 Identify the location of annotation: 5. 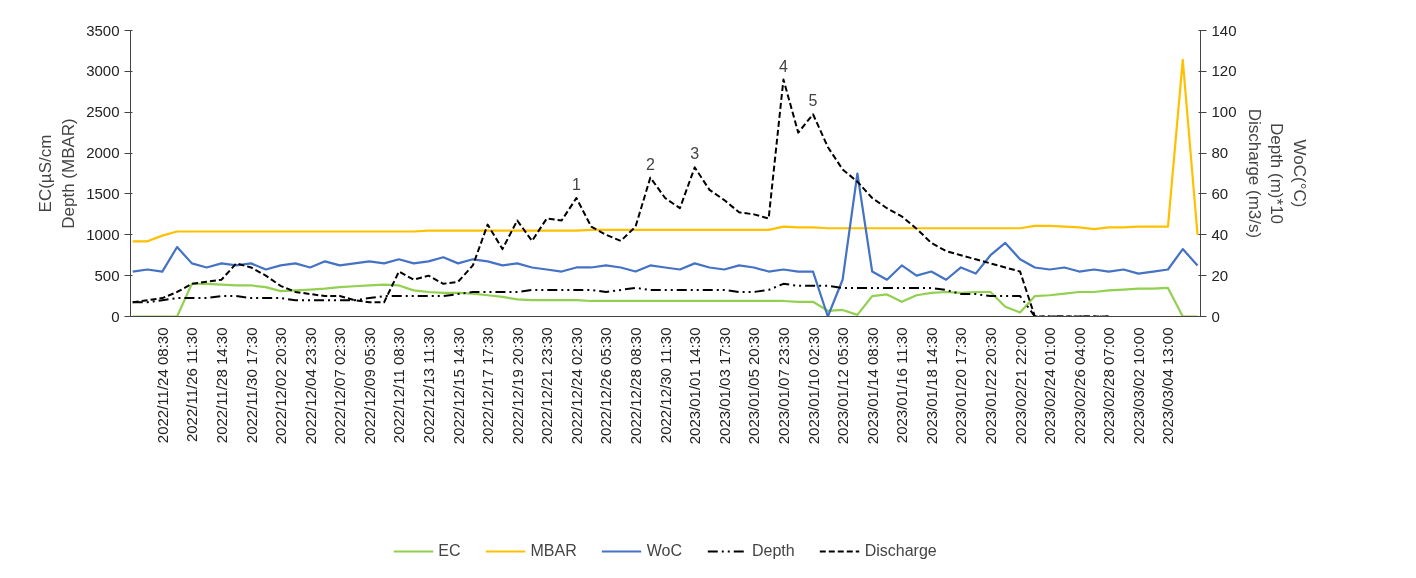
(813, 101).